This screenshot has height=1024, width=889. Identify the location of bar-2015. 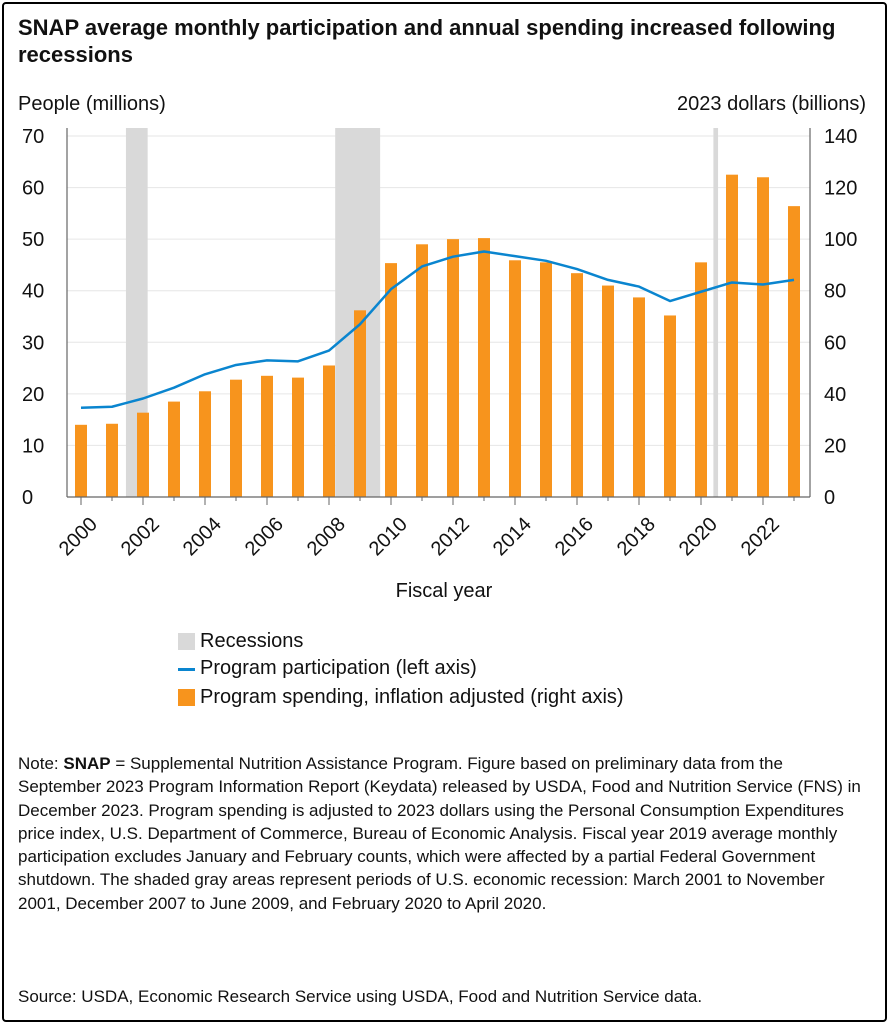
(546, 379).